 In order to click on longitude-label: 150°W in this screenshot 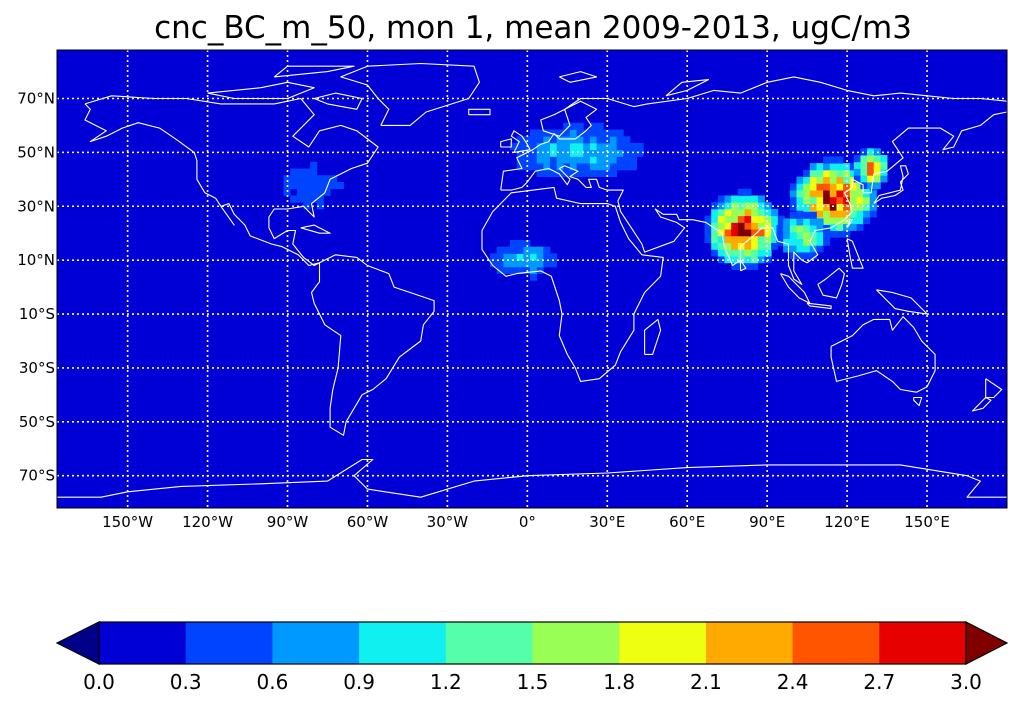, I will do `click(127, 522)`.